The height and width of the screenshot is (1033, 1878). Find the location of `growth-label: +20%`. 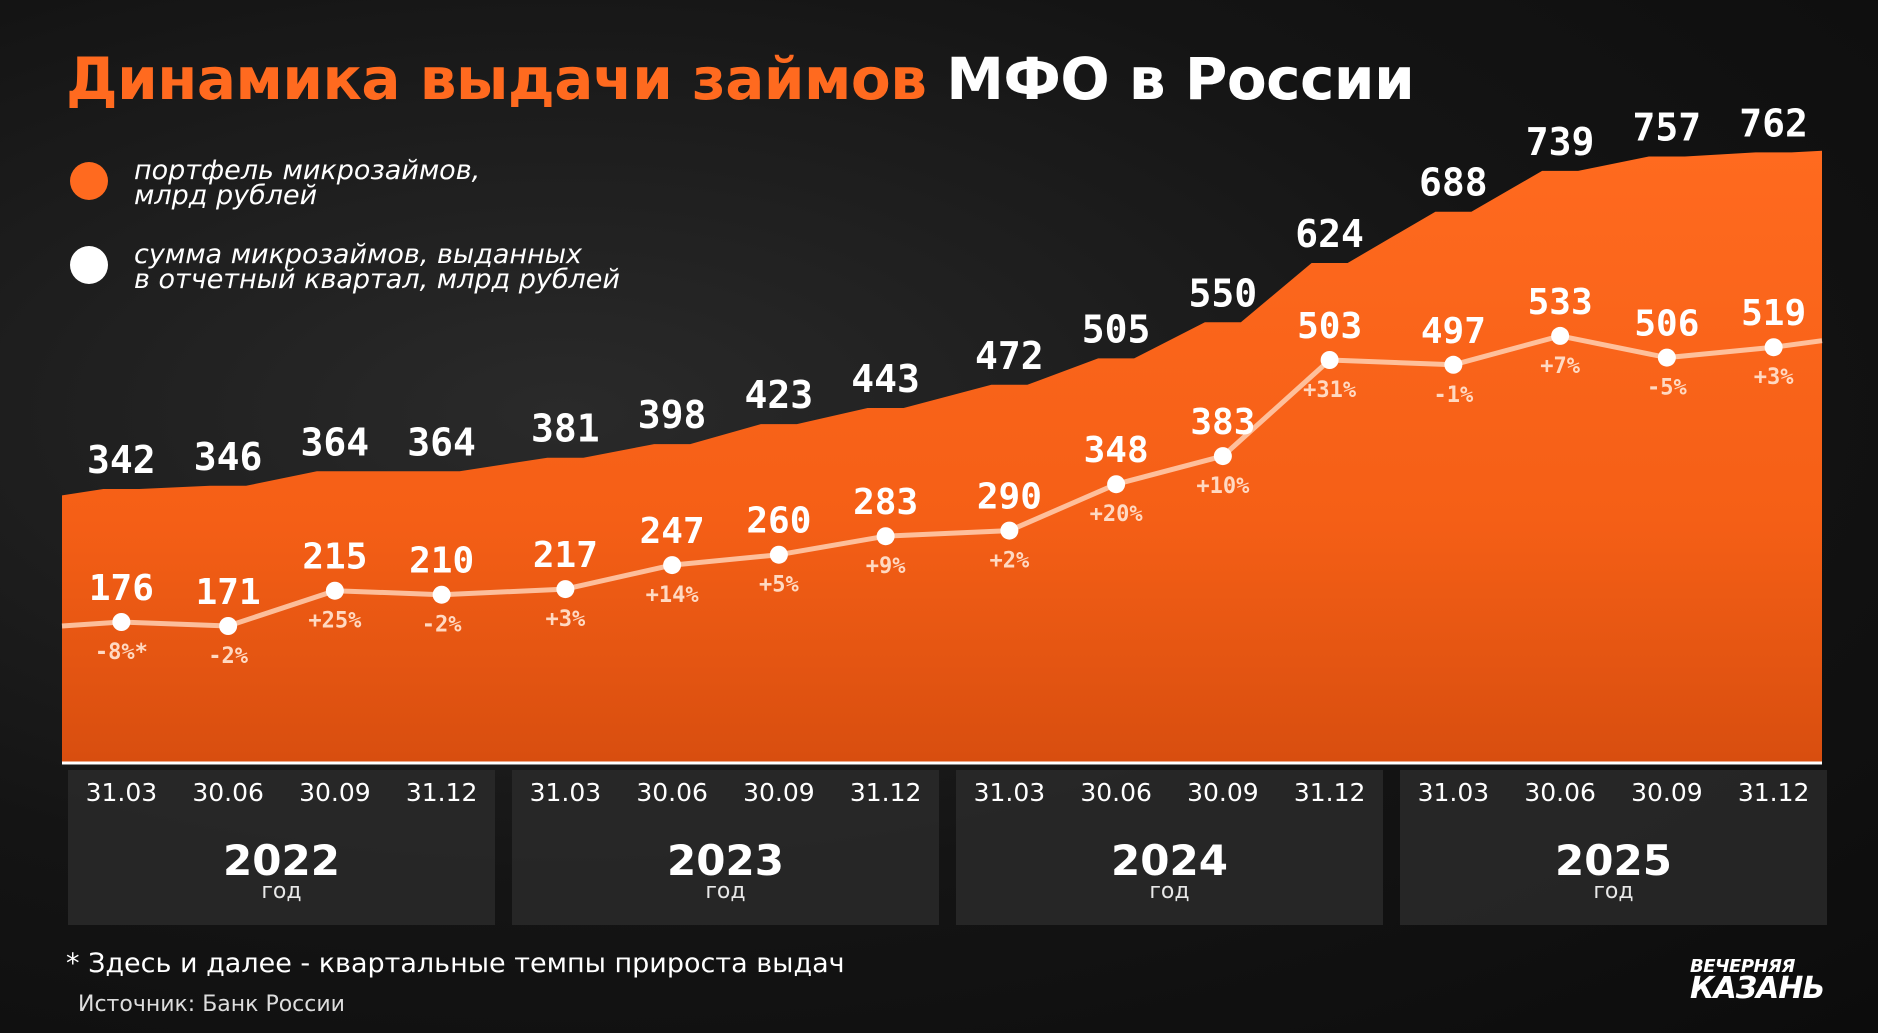

growth-label: +20% is located at coordinates (1117, 514).